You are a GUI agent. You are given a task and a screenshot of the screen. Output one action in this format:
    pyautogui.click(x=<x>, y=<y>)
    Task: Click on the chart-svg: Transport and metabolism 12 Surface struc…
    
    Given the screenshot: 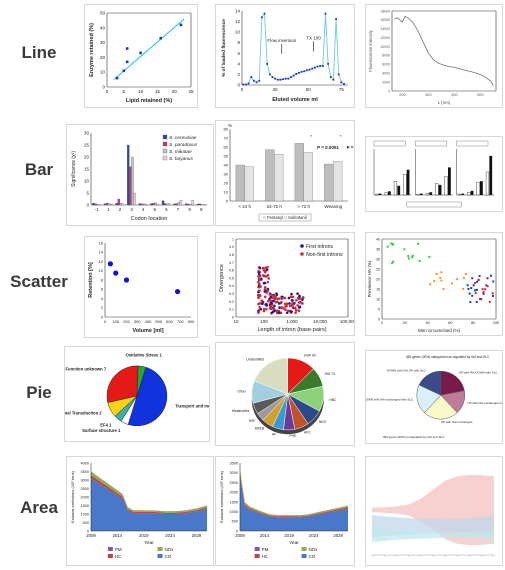 What is the action you would take?
    pyautogui.click(x=137, y=392)
    